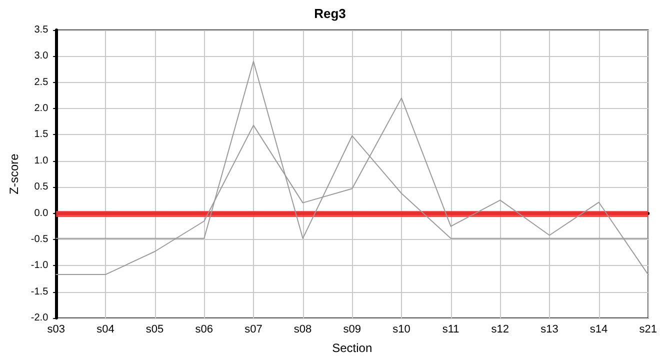 The image size is (660, 360). I want to click on y-tick-label: 0.5, so click(41, 187).